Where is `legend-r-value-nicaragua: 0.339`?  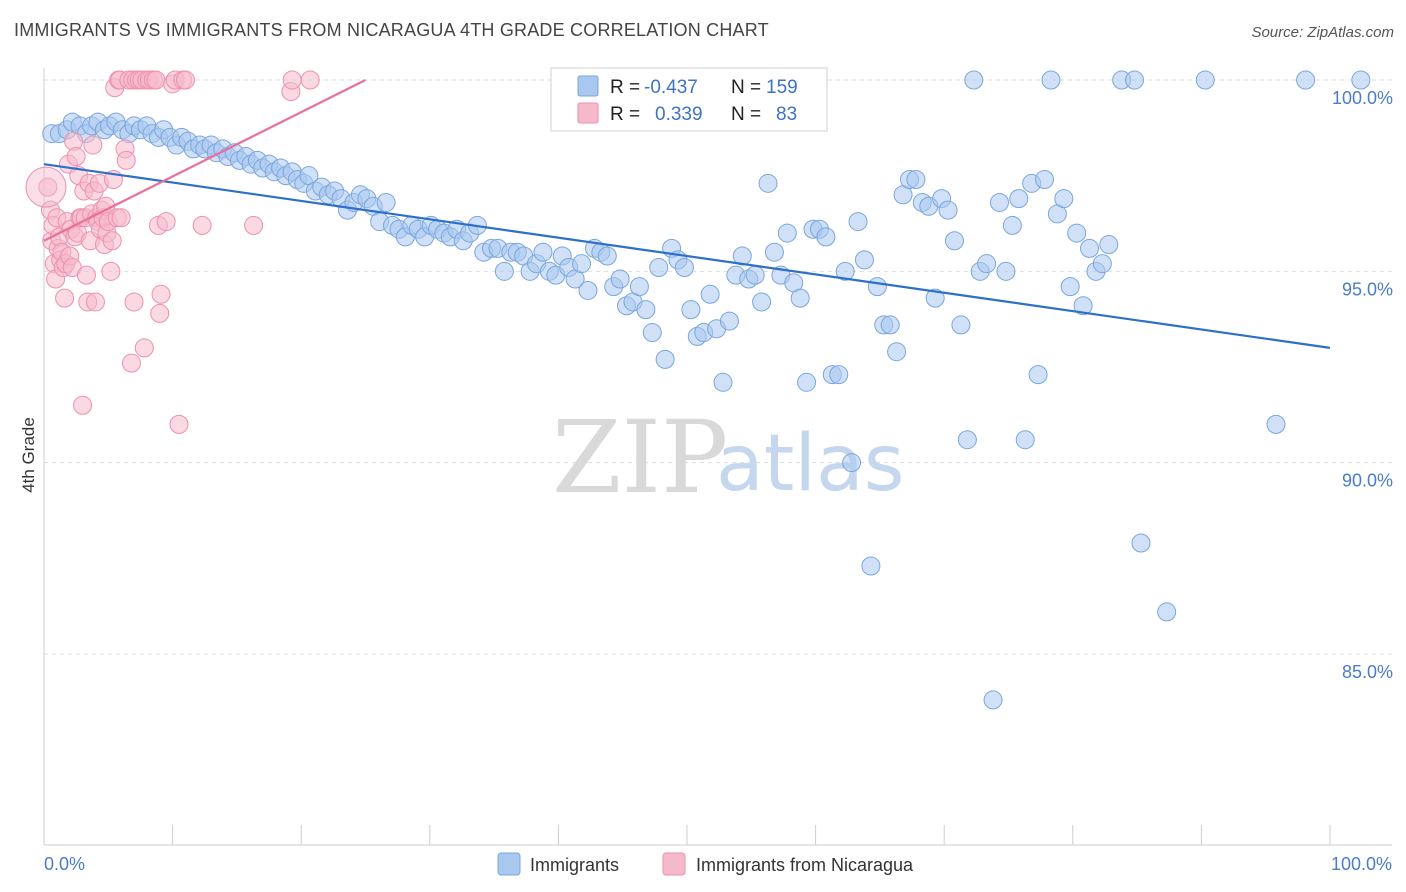
legend-r-value-nicaragua: 0.339 is located at coordinates (679, 114).